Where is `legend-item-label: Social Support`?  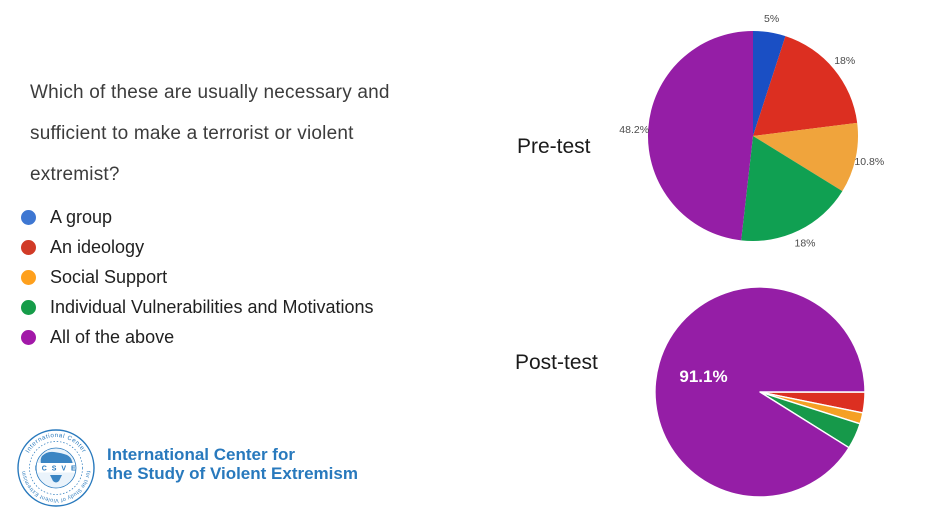
legend-item-label: Social Support is located at coordinates (109, 276).